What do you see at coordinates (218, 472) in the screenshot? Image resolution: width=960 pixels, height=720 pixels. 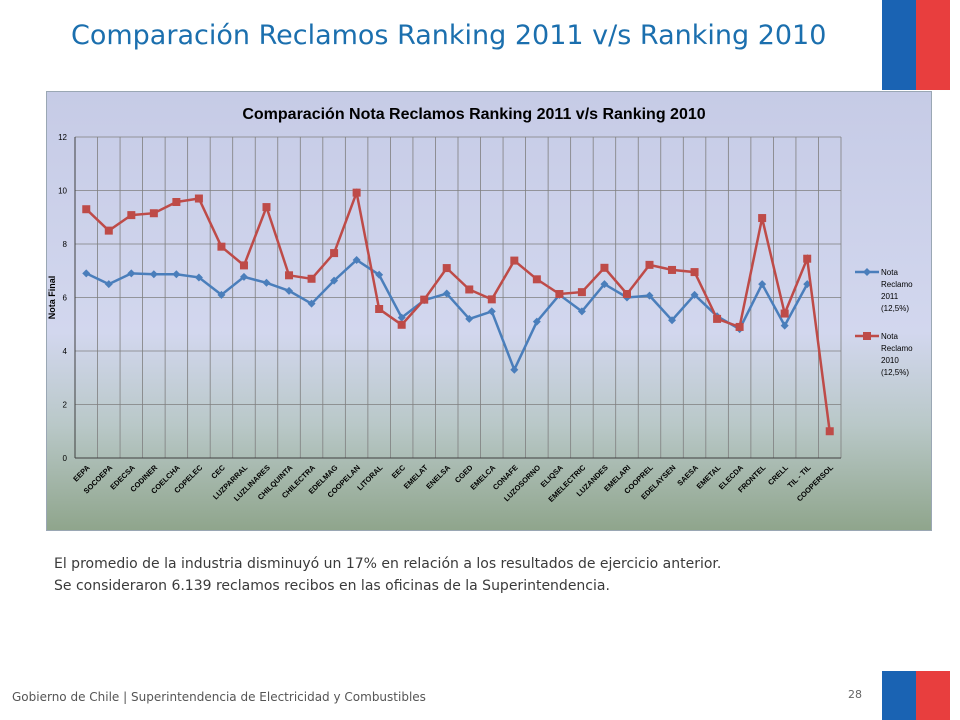 I see `x-tick-label: CEC` at bounding box center [218, 472].